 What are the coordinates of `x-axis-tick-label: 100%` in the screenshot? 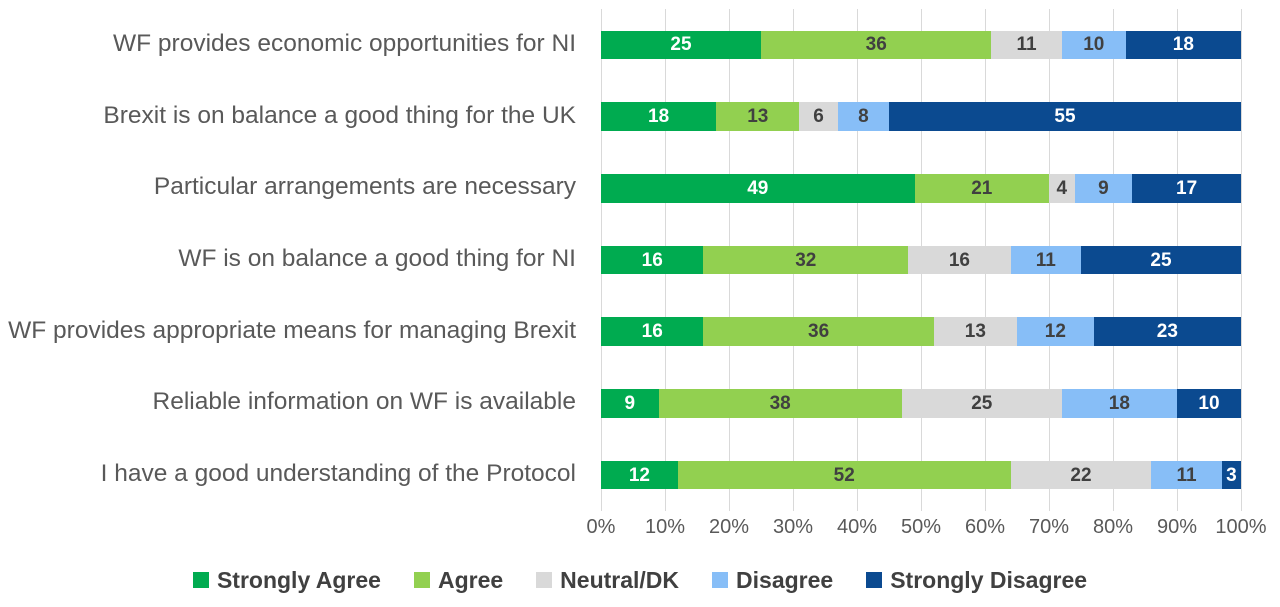 It's located at (1241, 527).